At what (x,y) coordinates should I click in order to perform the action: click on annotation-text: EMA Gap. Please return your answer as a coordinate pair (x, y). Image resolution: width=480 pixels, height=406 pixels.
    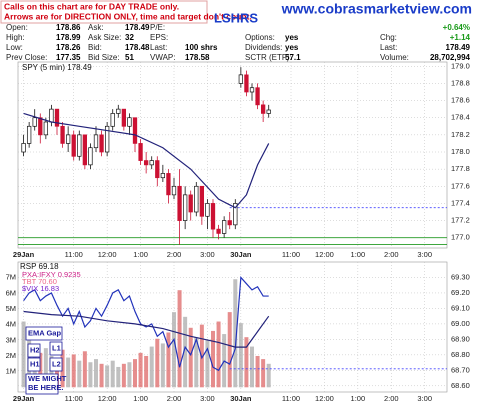
    Looking at the image, I should click on (44, 332).